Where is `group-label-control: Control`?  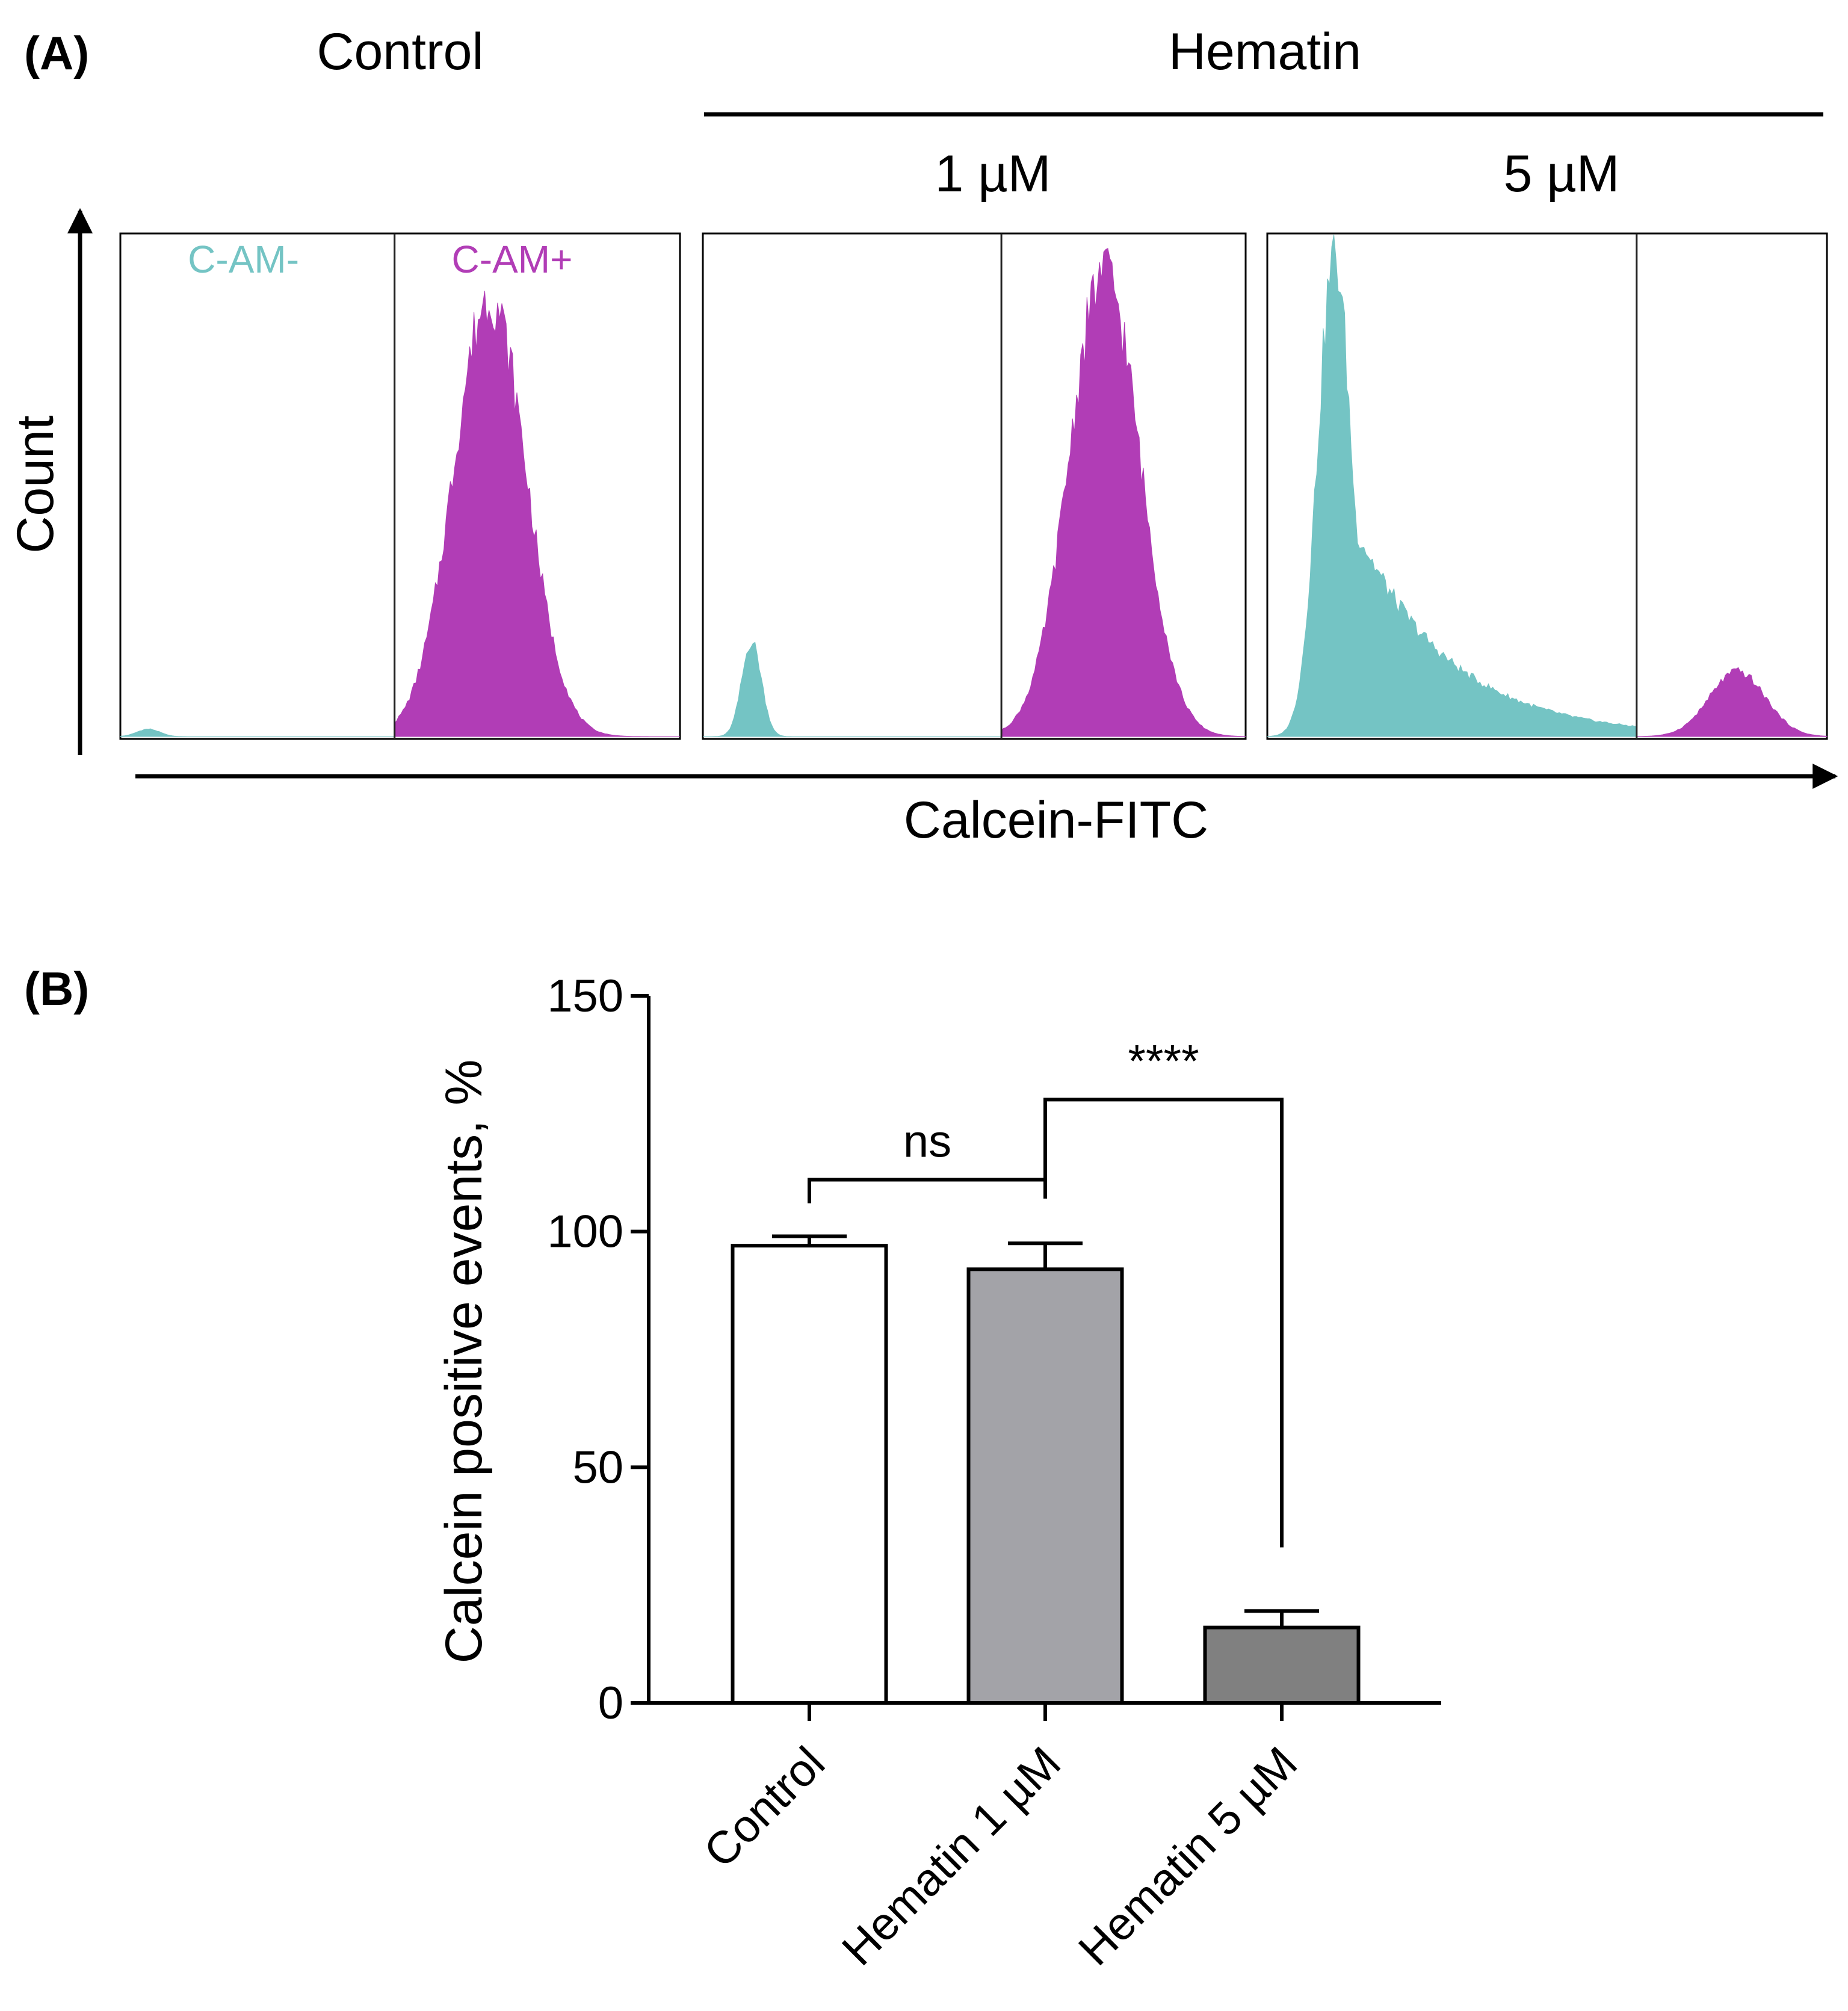
group-label-control: Control is located at coordinates (400, 52).